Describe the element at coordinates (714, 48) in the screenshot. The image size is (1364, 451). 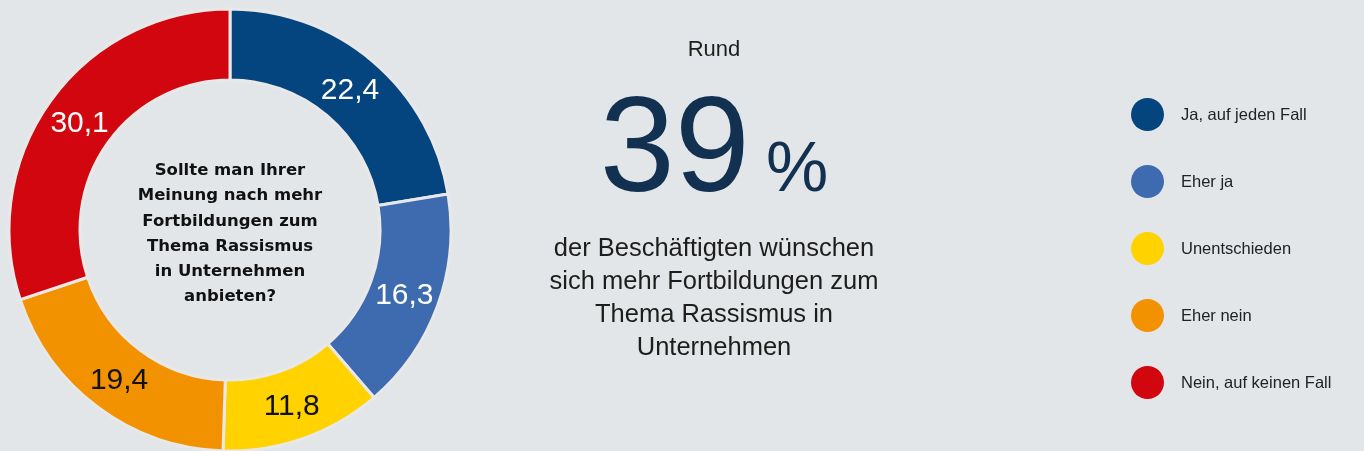
I see `text: Rund` at that location.